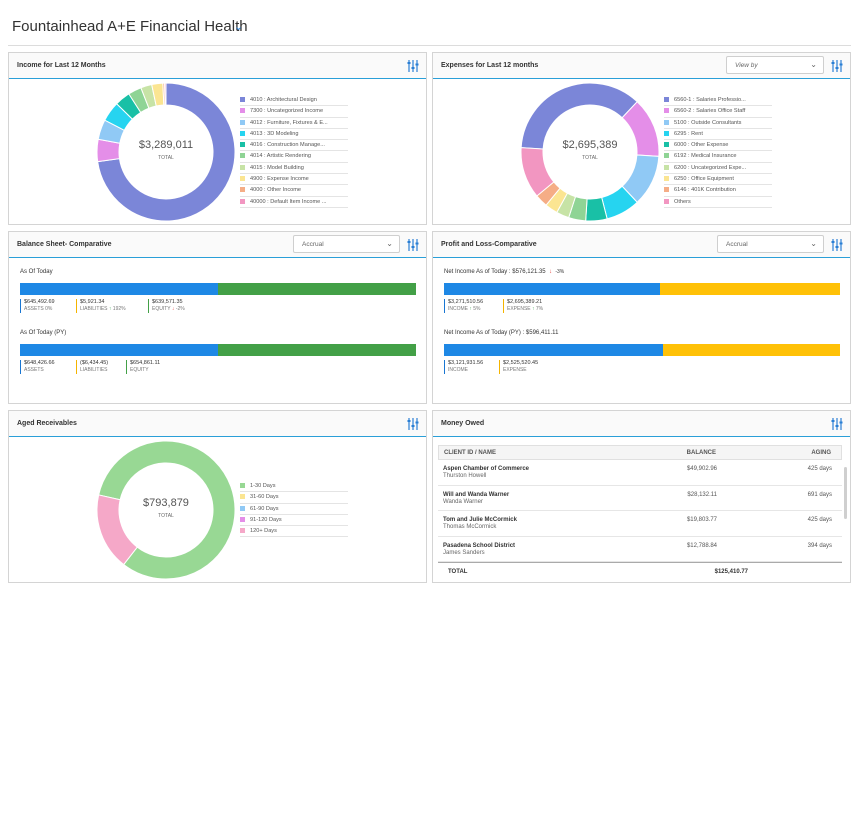  Describe the element at coordinates (463, 423) in the screenshot. I see `money-owed-title: Money Owed` at that location.